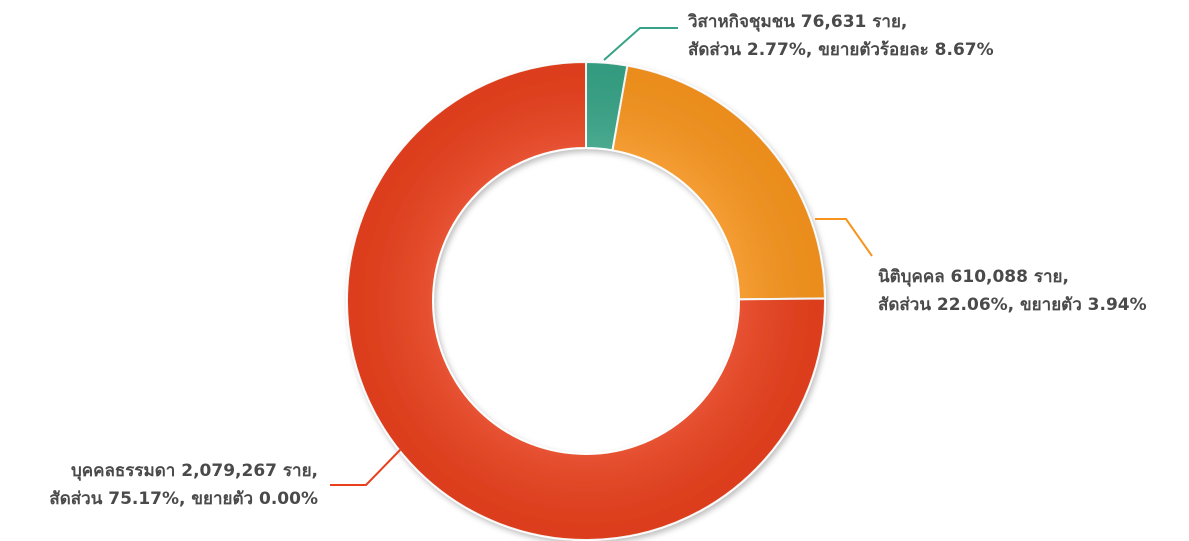  I want to click on label-value: สัดส่วน 22.06%, ขยายตัว 3.94%, so click(1012, 305).